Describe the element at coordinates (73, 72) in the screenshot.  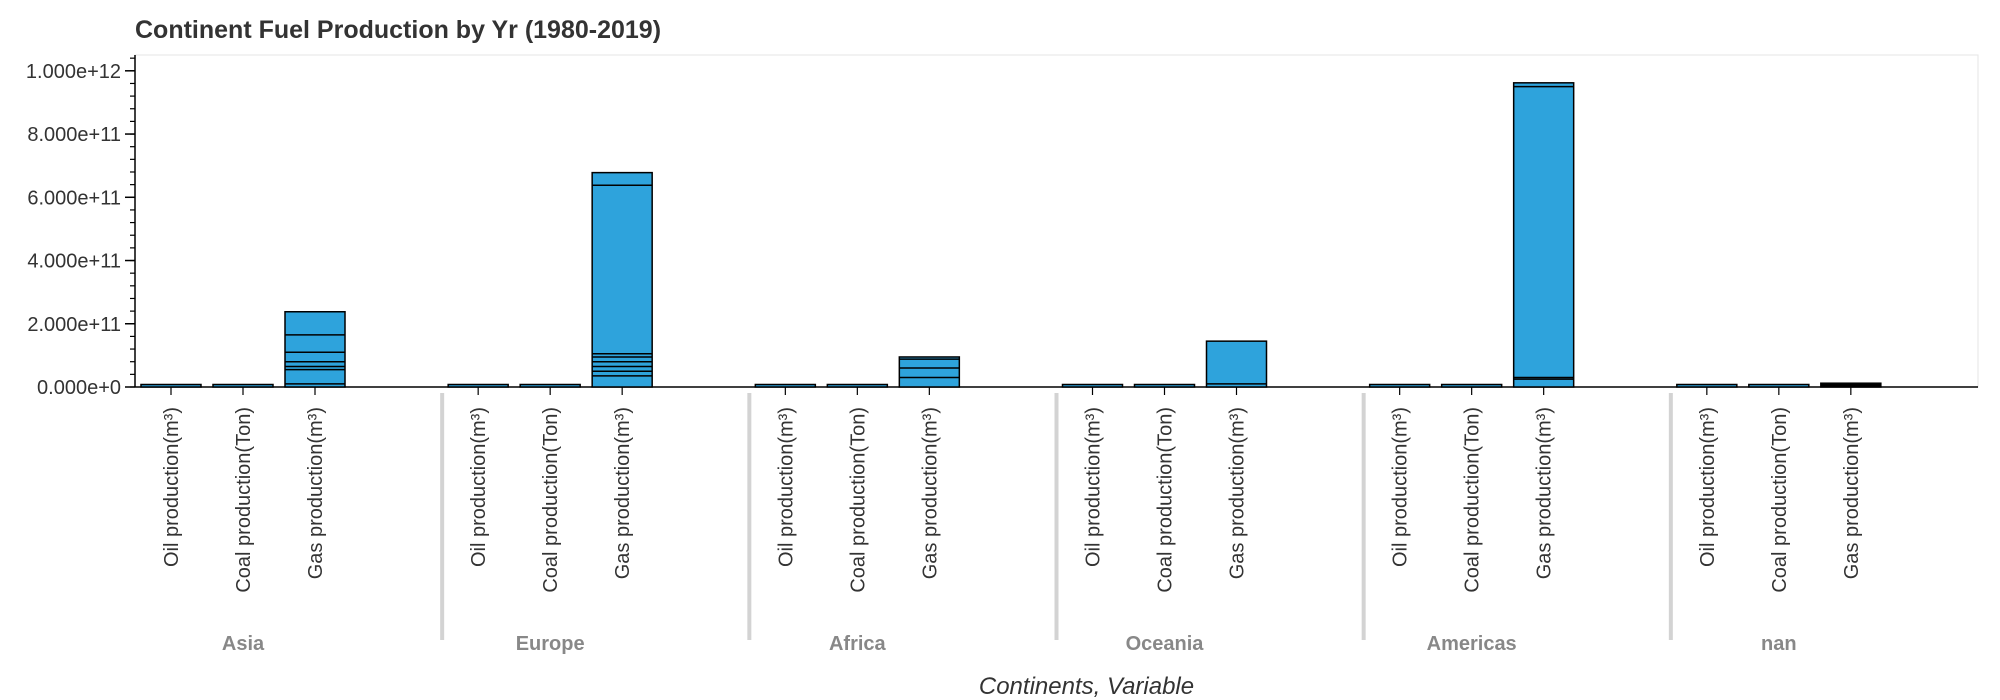
I see `y-tick-label: 1.000e+12` at that location.